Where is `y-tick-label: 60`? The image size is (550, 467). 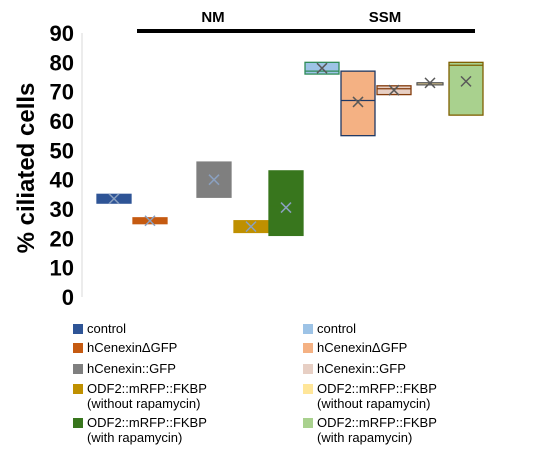 y-tick-label: 60 is located at coordinates (62, 121).